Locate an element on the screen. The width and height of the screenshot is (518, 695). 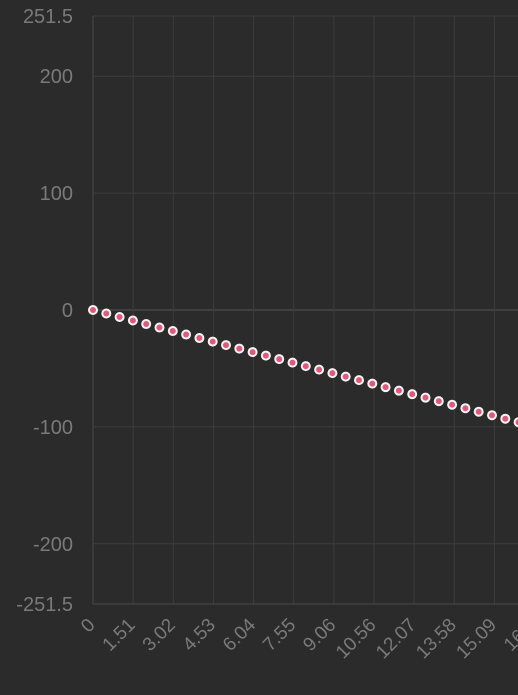
x-tick-label: 12.07 is located at coordinates (396, 639).